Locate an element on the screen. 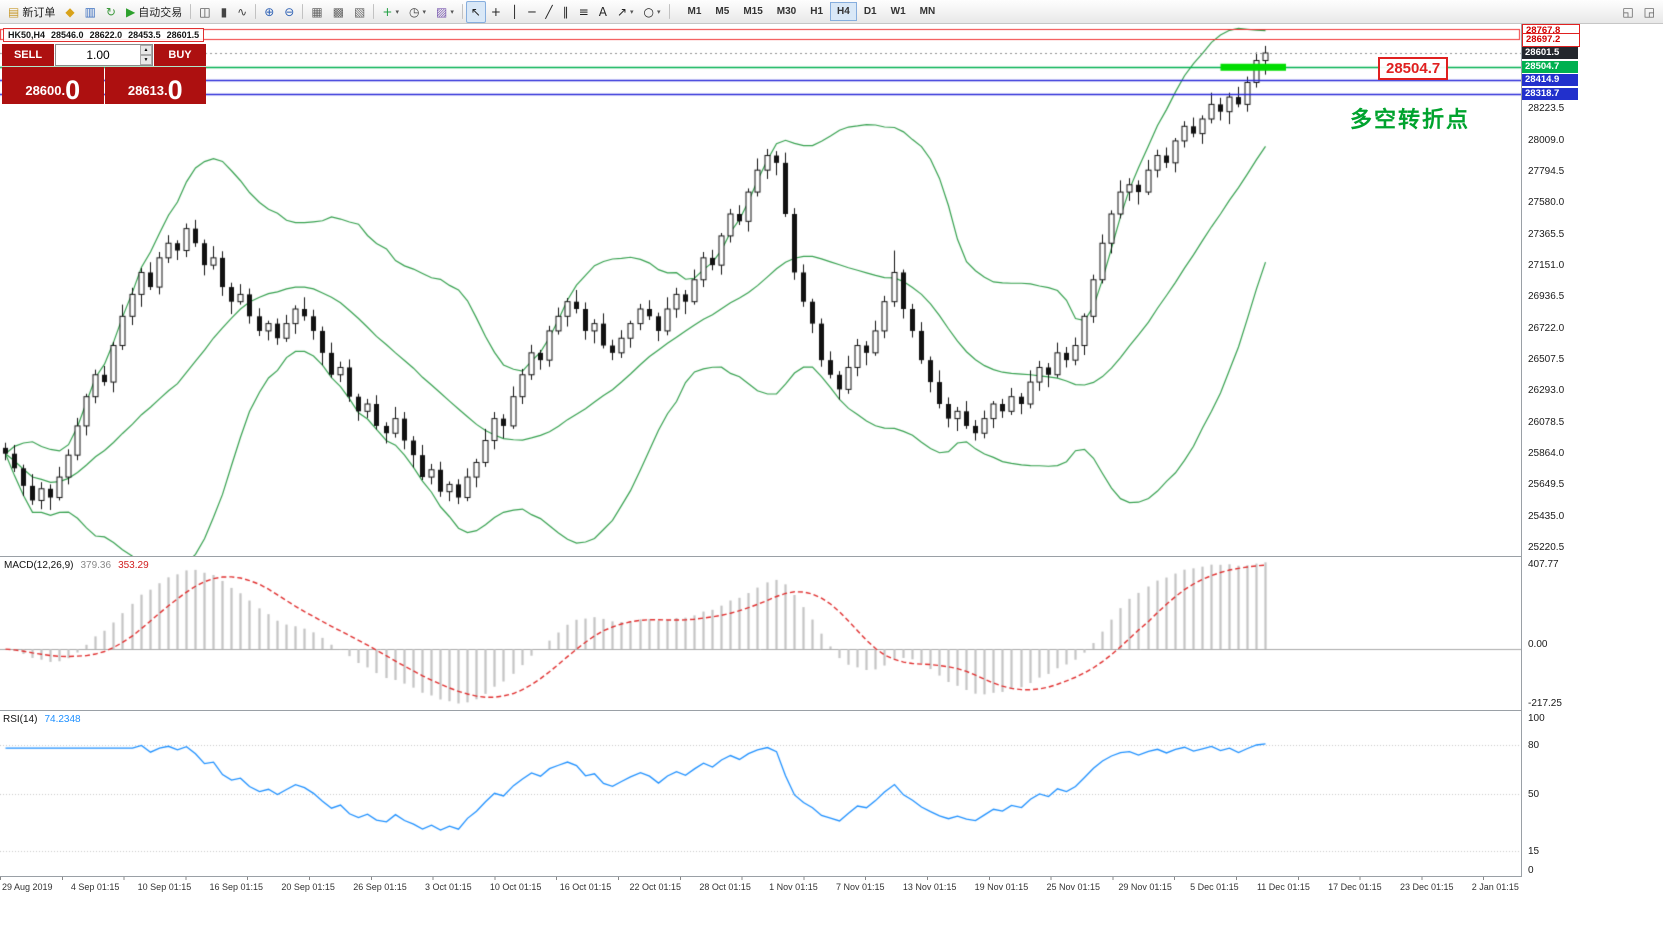 The width and height of the screenshot is (1663, 949). volume-input is located at coordinates (104, 55).